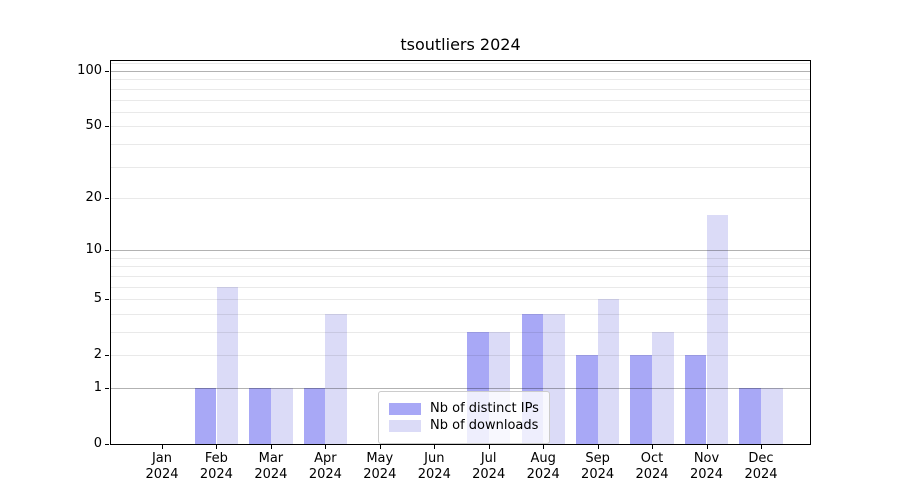 The height and width of the screenshot is (500, 900). Describe the element at coordinates (405, 408) in the screenshot. I see `legend-swatch-distinct-ips` at that location.